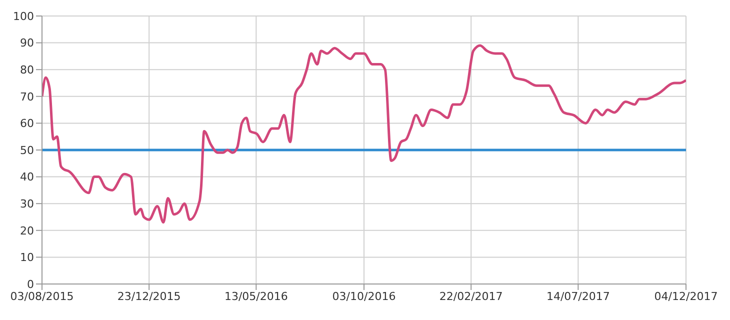 The image size is (730, 320). Describe the element at coordinates (42, 296) in the screenshot. I see `x-tick-label: 03/08/2015` at that location.